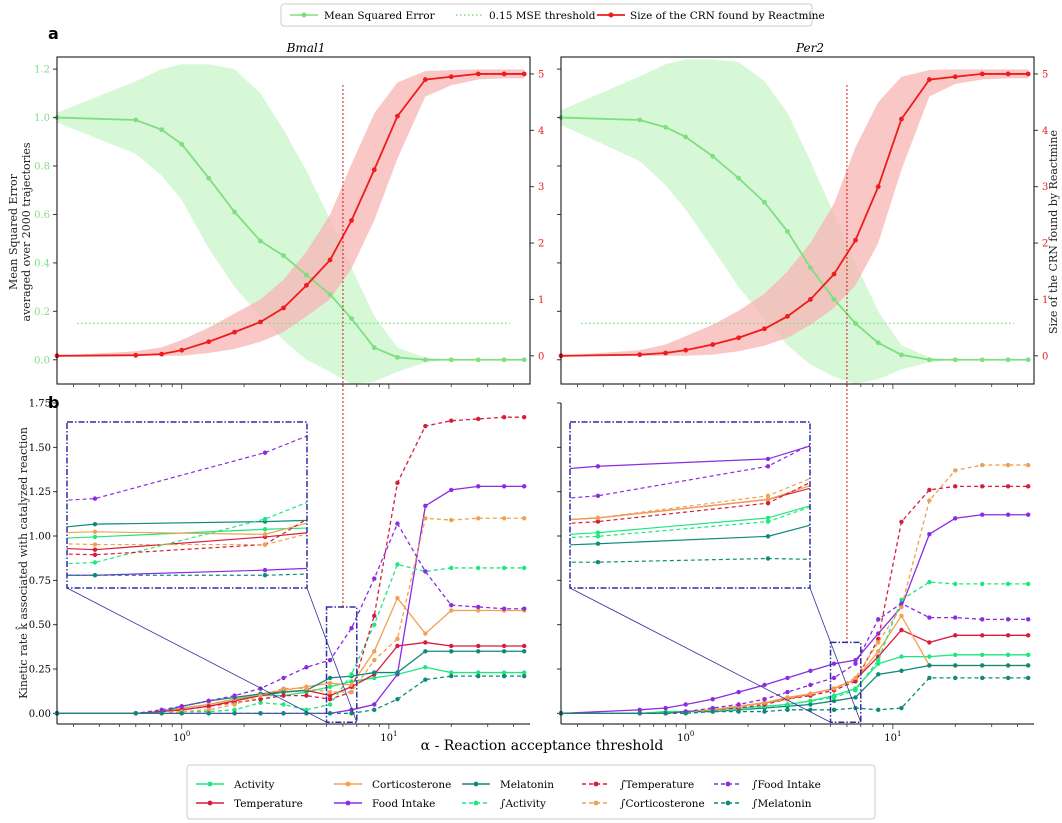 Image resolution: width=1062 pixels, height=823 pixels. Describe the element at coordinates (40, 625) in the screenshot. I see `panel-b1-ytick-label: 0.50` at that location.